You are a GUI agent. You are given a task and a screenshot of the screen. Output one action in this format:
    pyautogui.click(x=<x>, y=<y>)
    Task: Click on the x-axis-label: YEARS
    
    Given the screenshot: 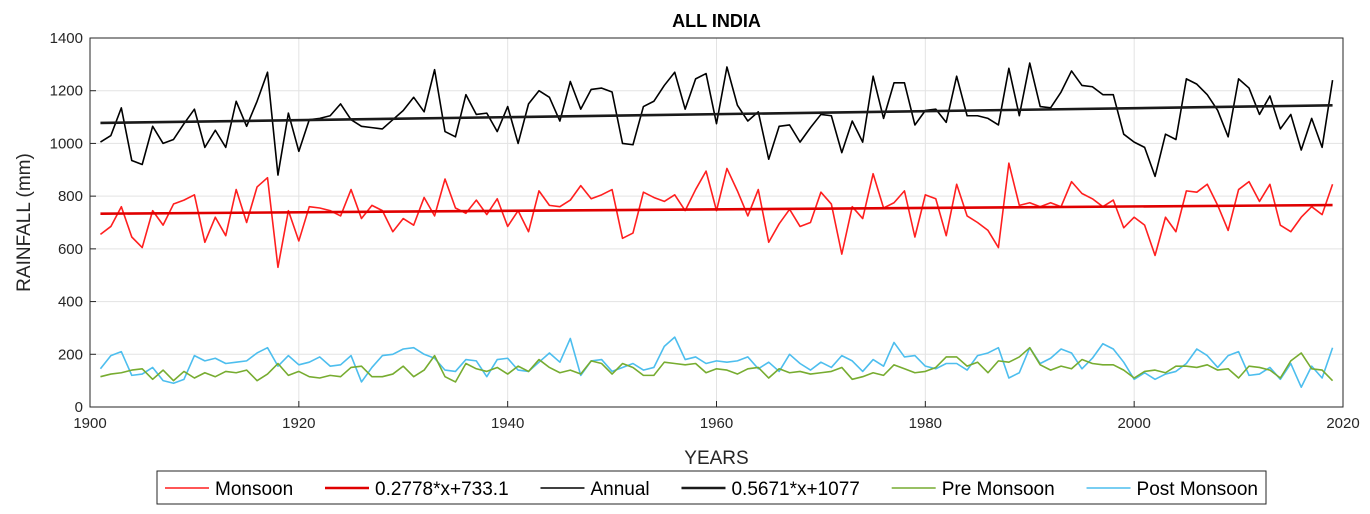 What is the action you would take?
    pyautogui.click(x=716, y=458)
    